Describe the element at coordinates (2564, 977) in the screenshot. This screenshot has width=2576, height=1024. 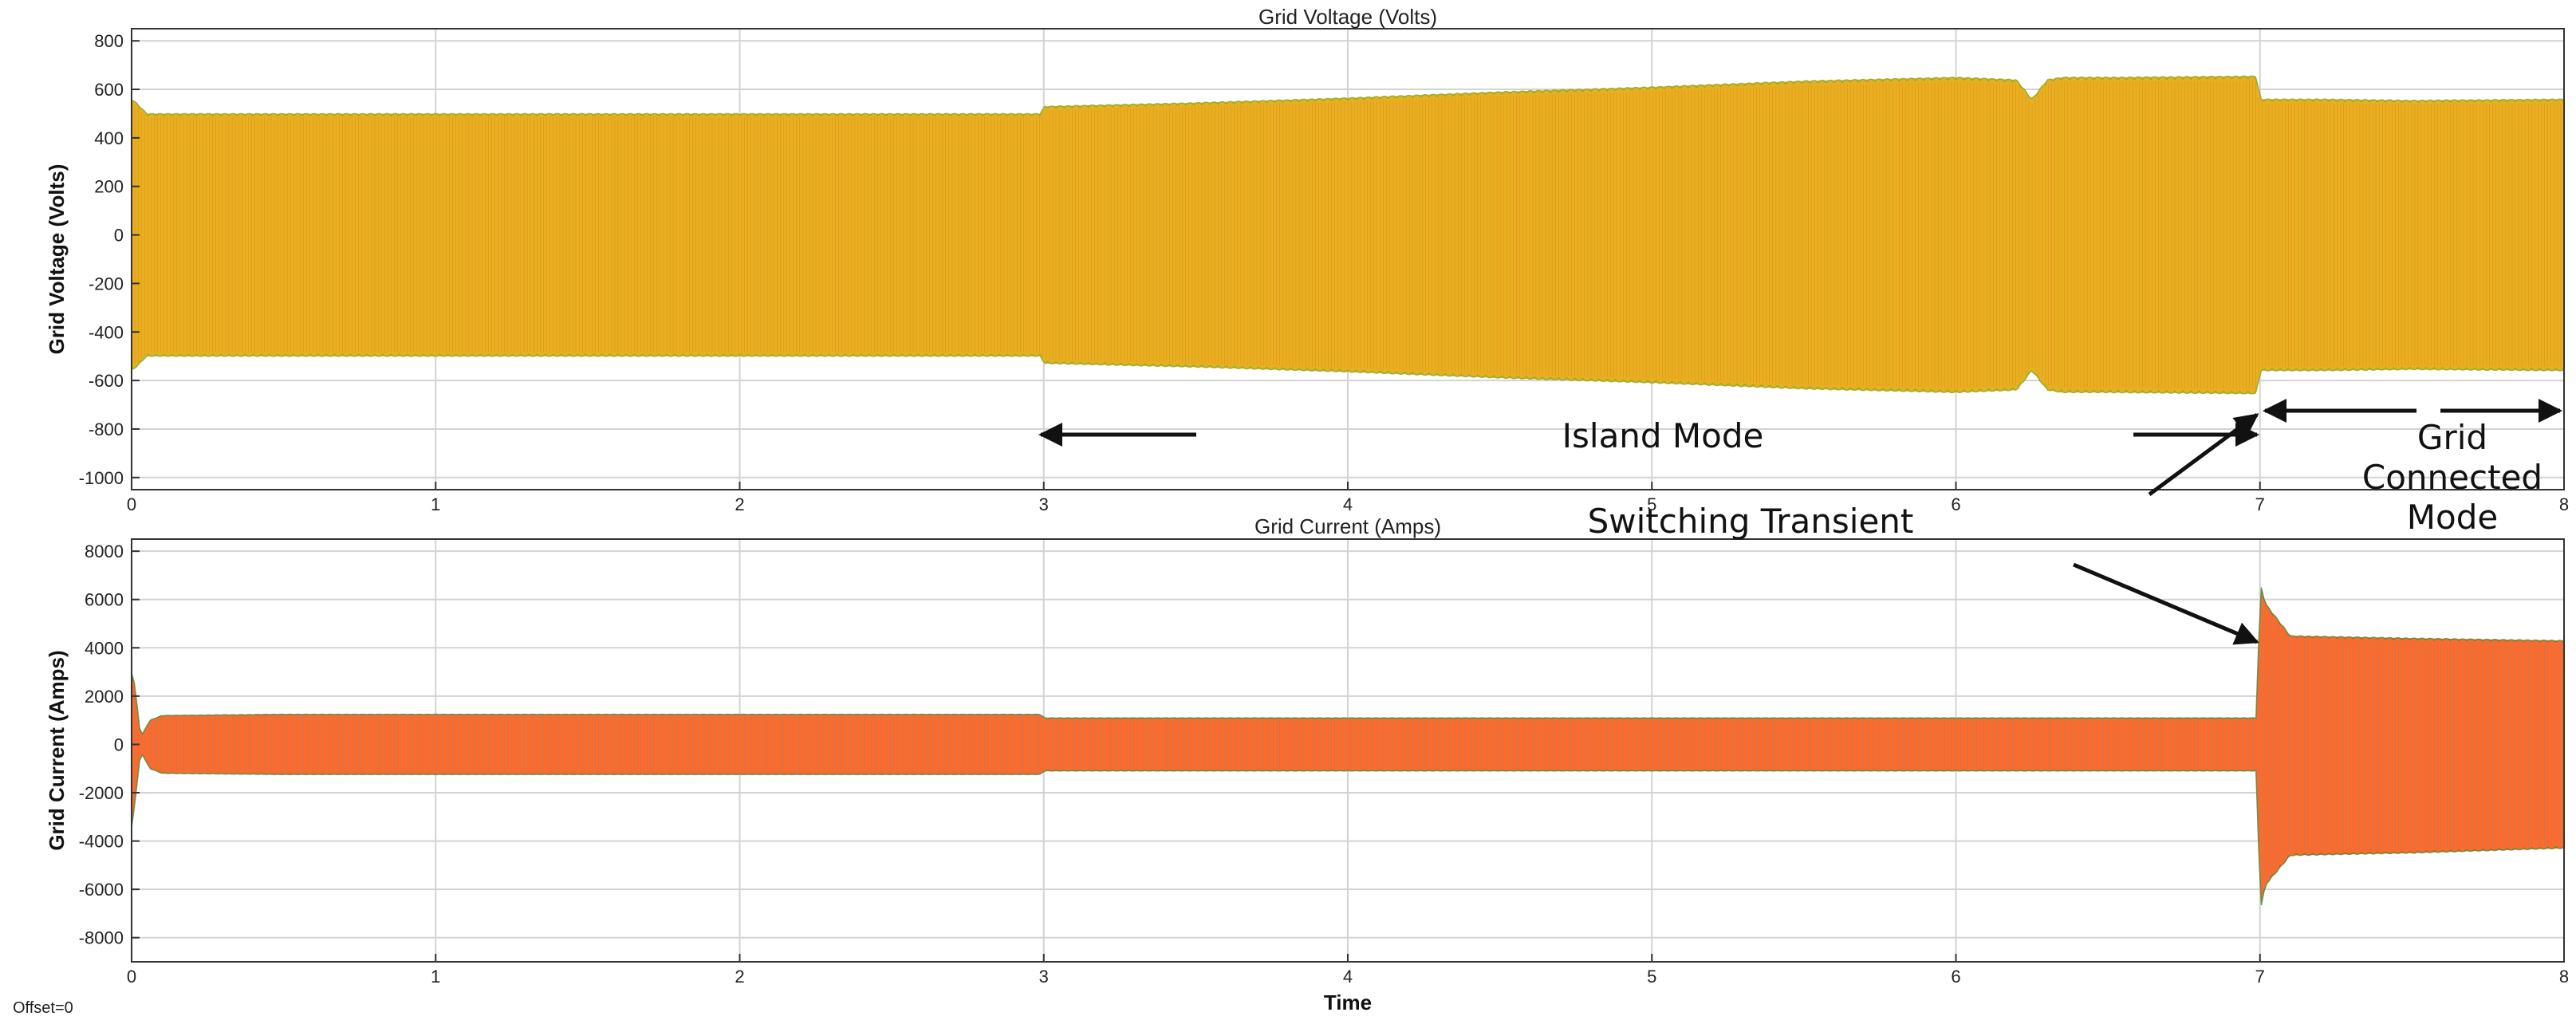
I see `current-x-tick-label: 8` at that location.